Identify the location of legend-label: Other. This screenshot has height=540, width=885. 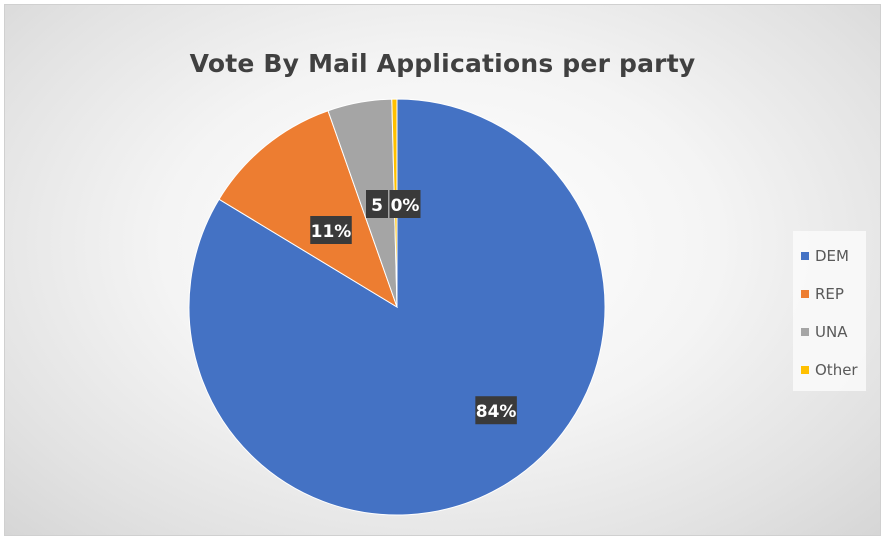
(836, 370).